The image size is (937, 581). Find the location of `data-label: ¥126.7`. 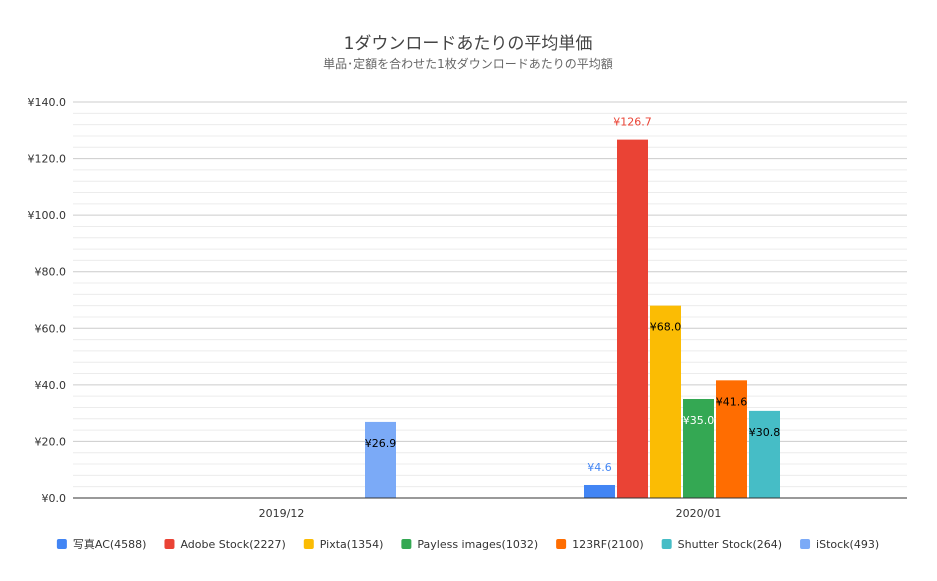

data-label: ¥126.7 is located at coordinates (632, 122).